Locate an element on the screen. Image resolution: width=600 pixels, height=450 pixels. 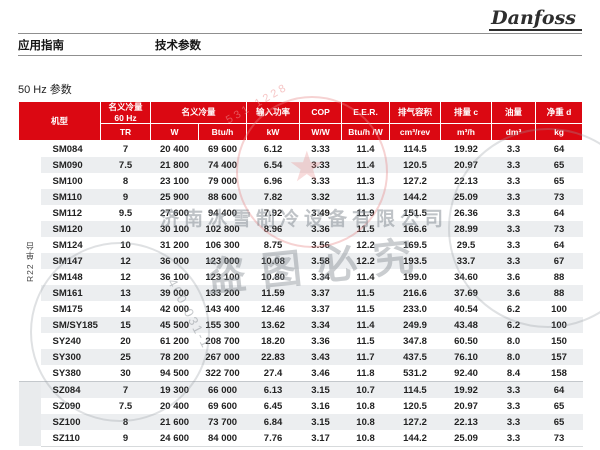
value-cell: 19 300 is located at coordinates (174, 390).